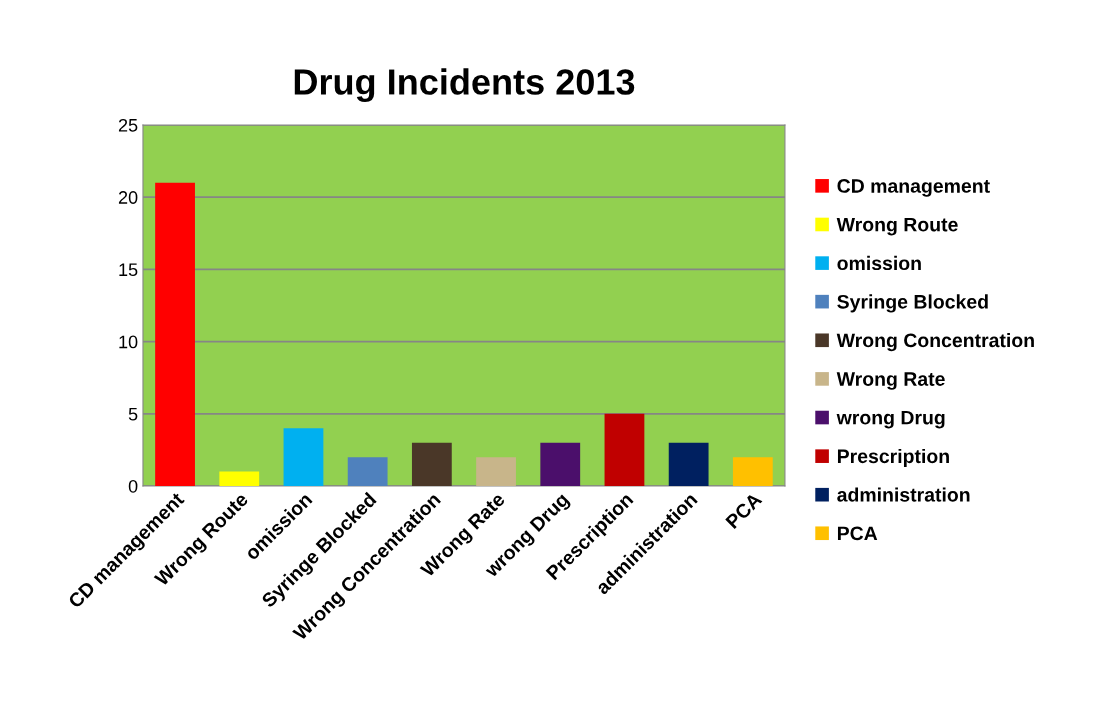 The height and width of the screenshot is (706, 1104). What do you see at coordinates (890, 381) in the screenshot?
I see `legend-label: Wrong Rate` at bounding box center [890, 381].